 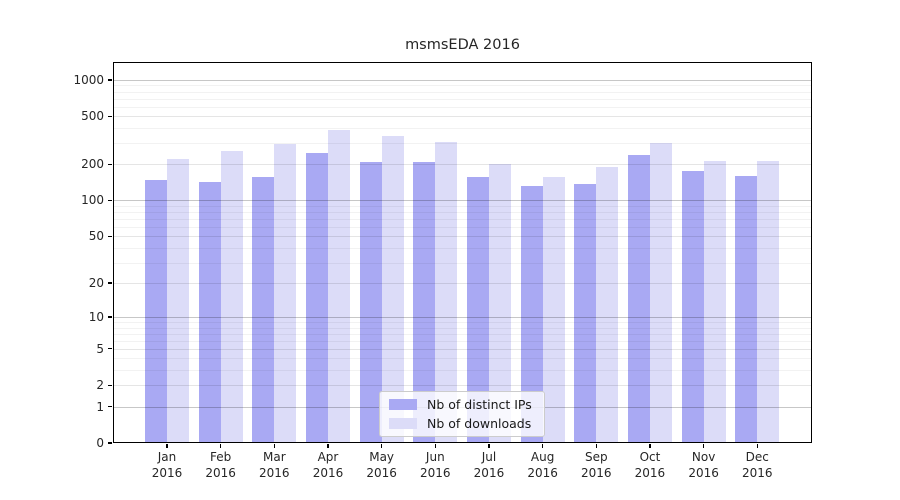 I want to click on x-tick-label: Mar 2016, so click(x=274, y=465).